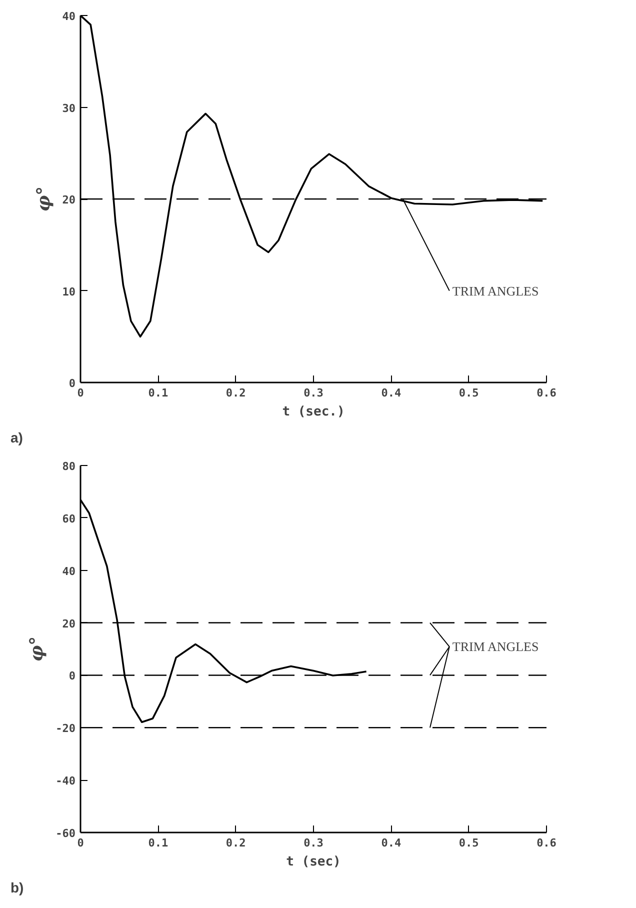 The height and width of the screenshot is (908, 636). Describe the element at coordinates (16, 438) in the screenshot. I see `text: a)` at that location.